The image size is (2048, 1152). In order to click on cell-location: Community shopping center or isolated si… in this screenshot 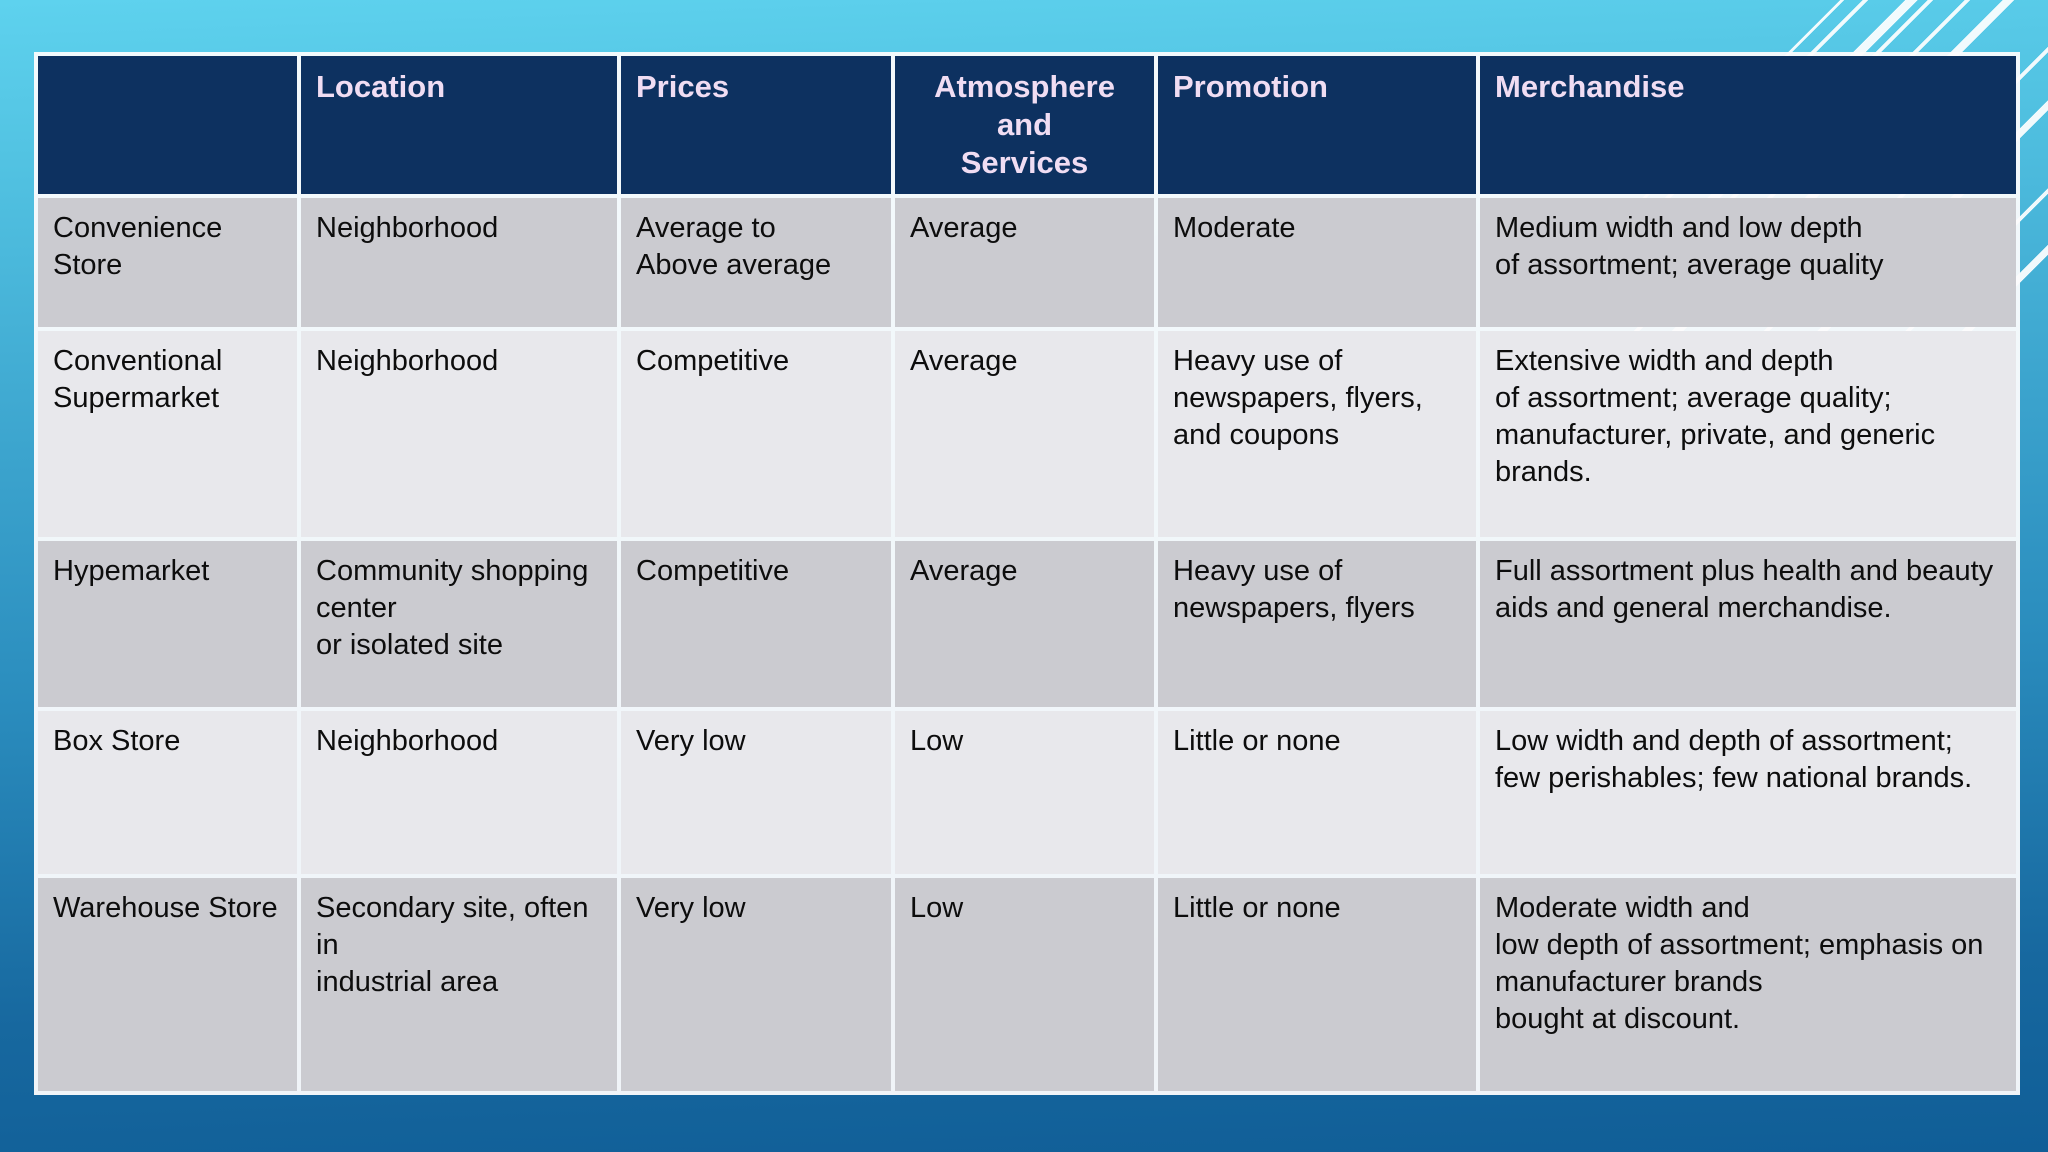, I will do `click(459, 624)`.